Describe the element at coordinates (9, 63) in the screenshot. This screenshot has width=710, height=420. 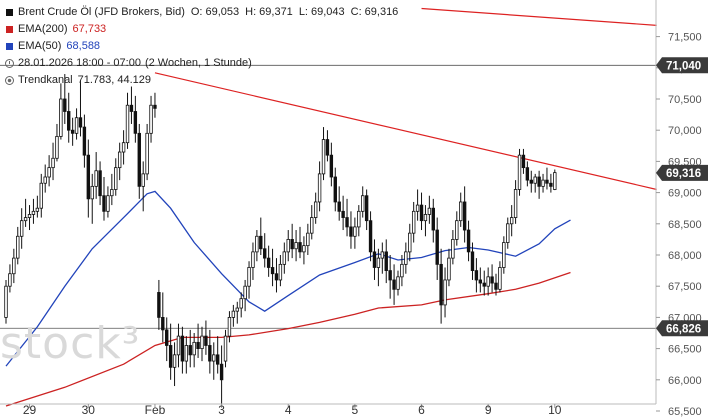
I see `clock-icon` at that location.